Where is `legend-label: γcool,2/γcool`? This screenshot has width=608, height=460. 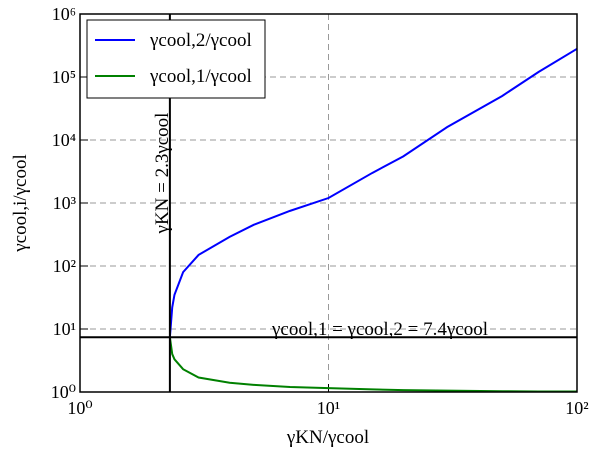
legend-label: γcool,2/γcool is located at coordinates (200, 40).